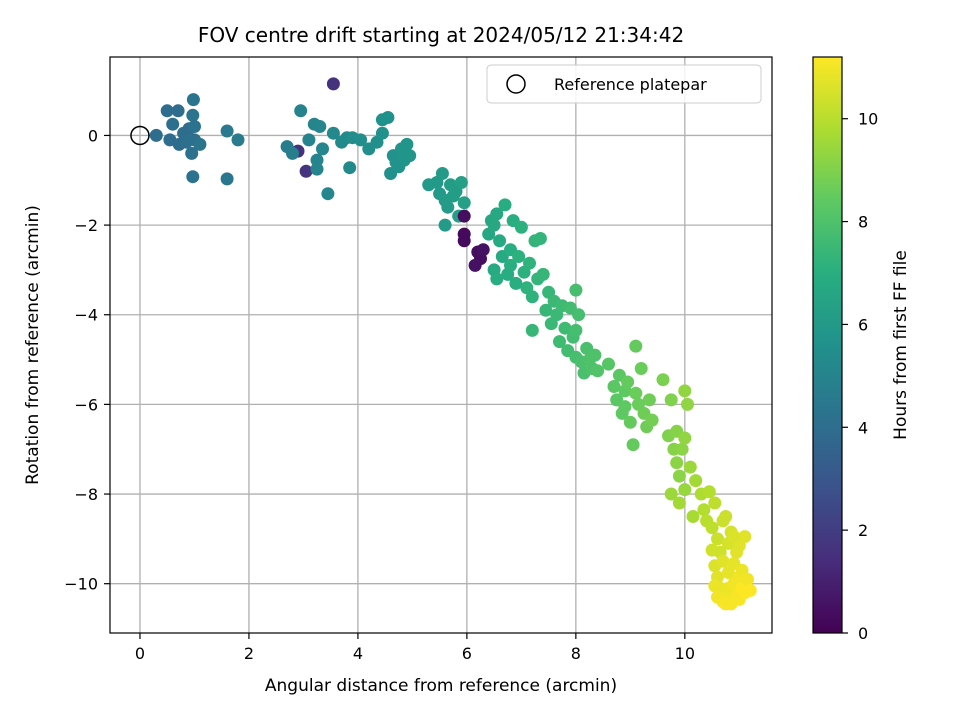 This screenshot has width=960, height=720. I want to click on y-tick-label: −8, so click(86, 494).